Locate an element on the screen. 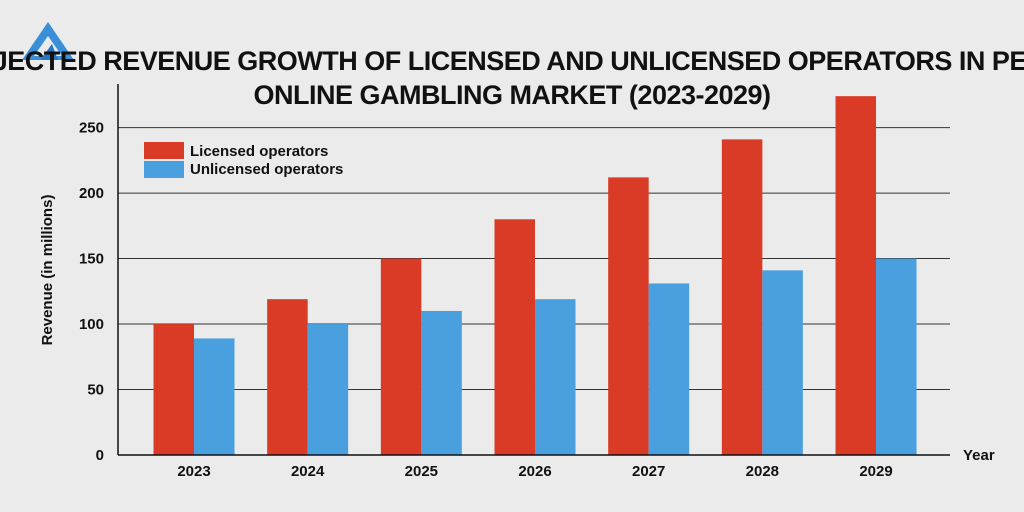 This screenshot has height=512, width=1024. x-tick-label: 2026 is located at coordinates (534, 471).